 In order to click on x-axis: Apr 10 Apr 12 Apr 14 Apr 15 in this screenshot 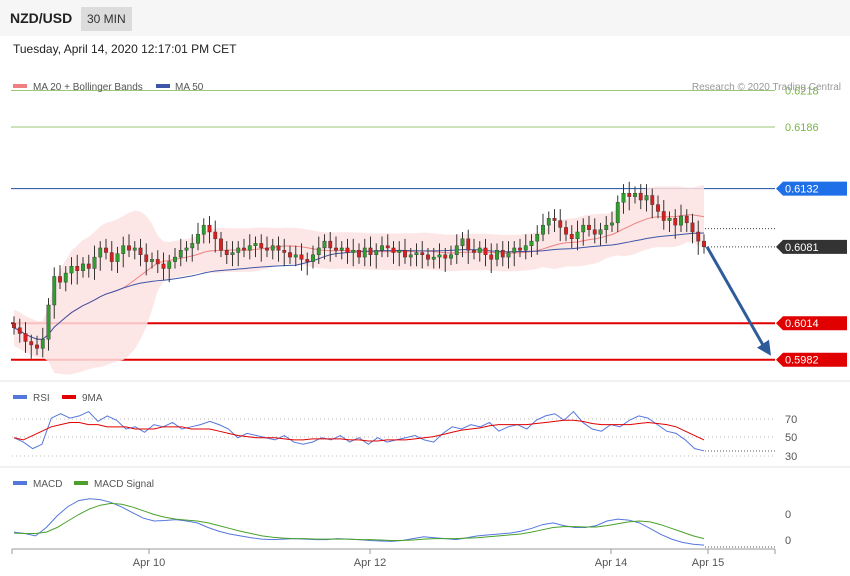, I will do `click(393, 558)`.